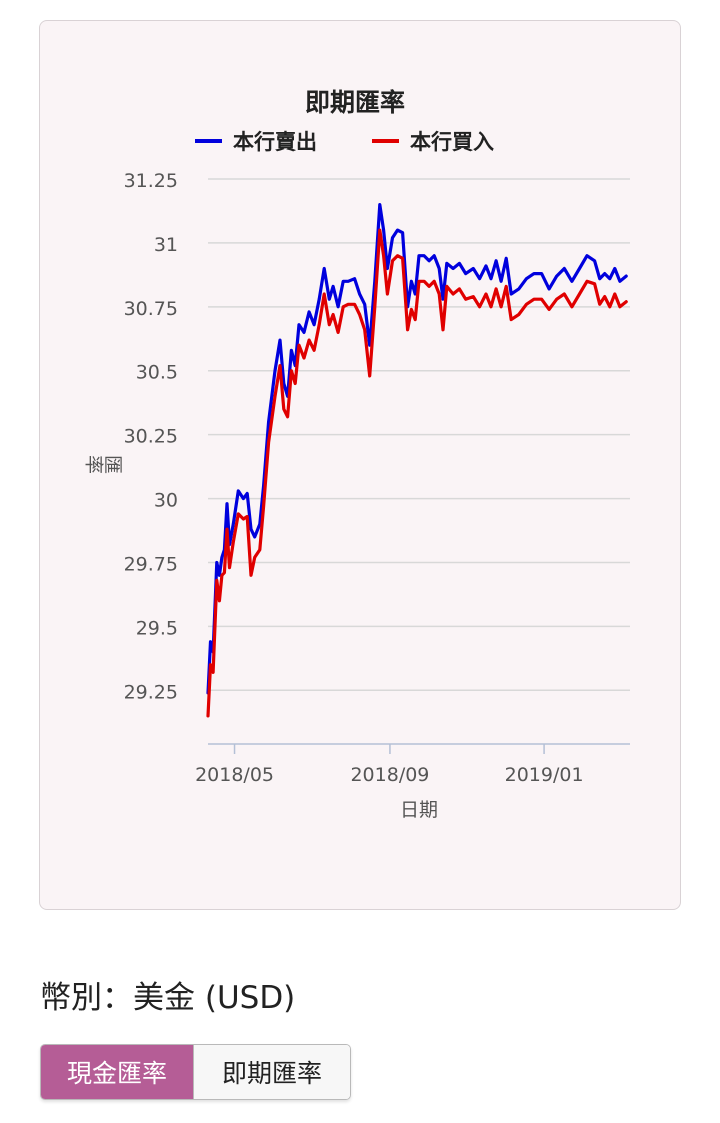 Image resolution: width=720 pixels, height=1123 pixels. What do you see at coordinates (452, 142) in the screenshot?
I see `legend-label-buy: 本行買入` at bounding box center [452, 142].